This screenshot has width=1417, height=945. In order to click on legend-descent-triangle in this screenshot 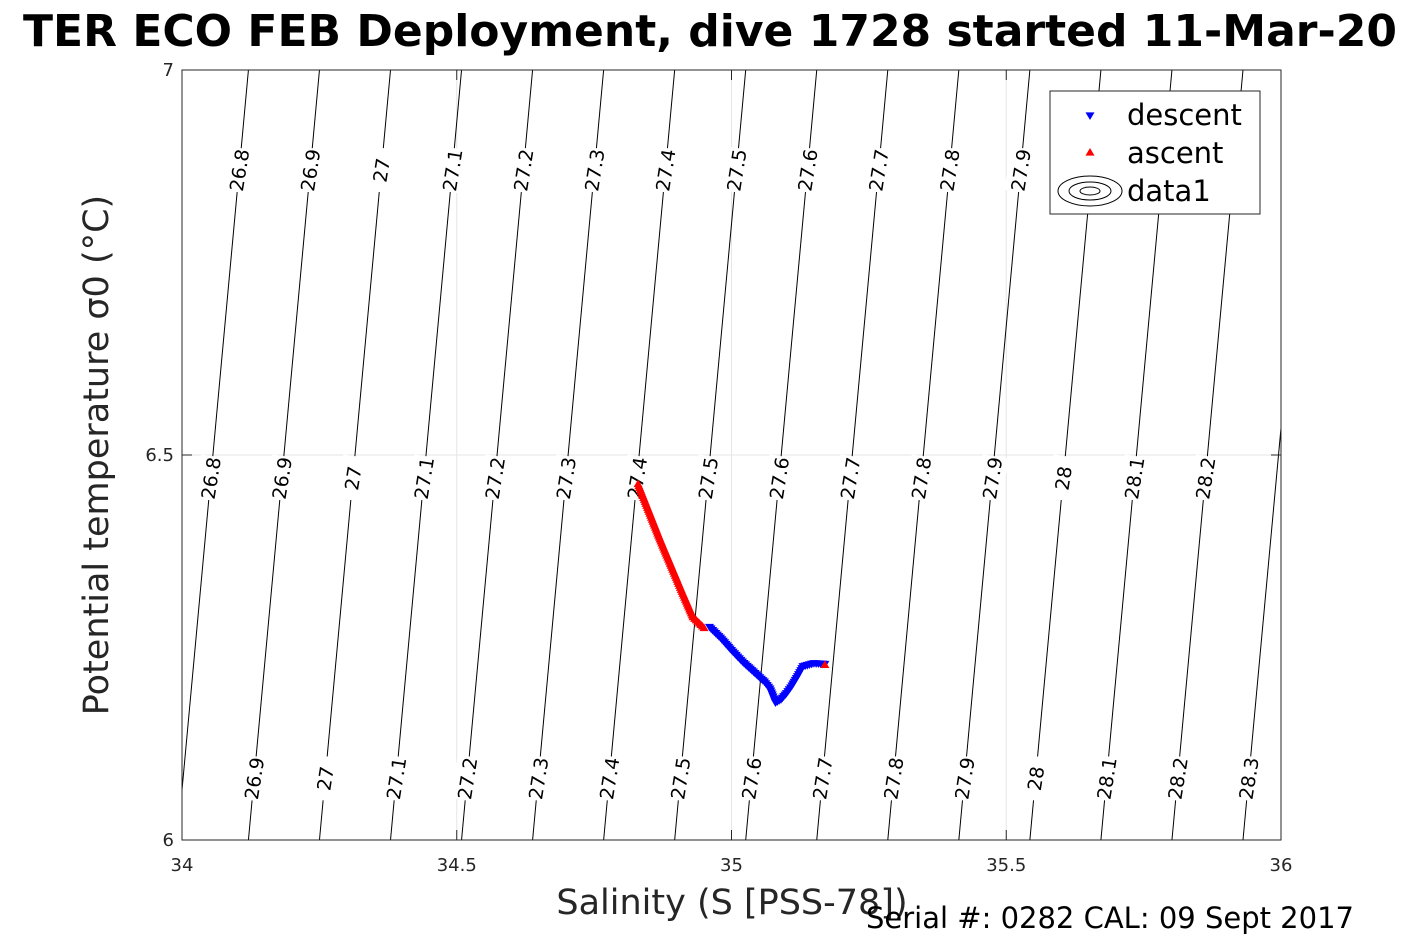, I will do `click(1090, 116)`.